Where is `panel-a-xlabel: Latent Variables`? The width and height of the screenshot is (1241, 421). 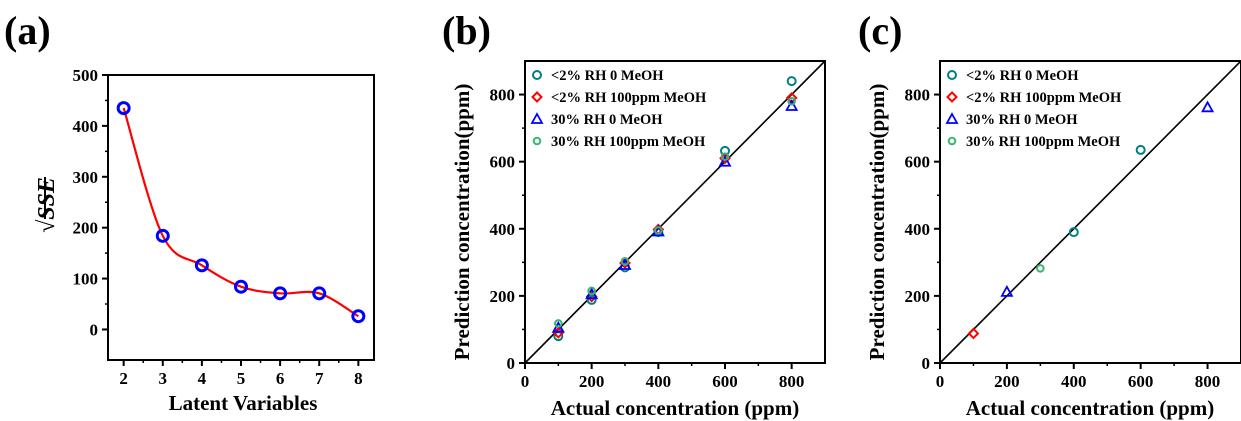 panel-a-xlabel: Latent Variables is located at coordinates (243, 403).